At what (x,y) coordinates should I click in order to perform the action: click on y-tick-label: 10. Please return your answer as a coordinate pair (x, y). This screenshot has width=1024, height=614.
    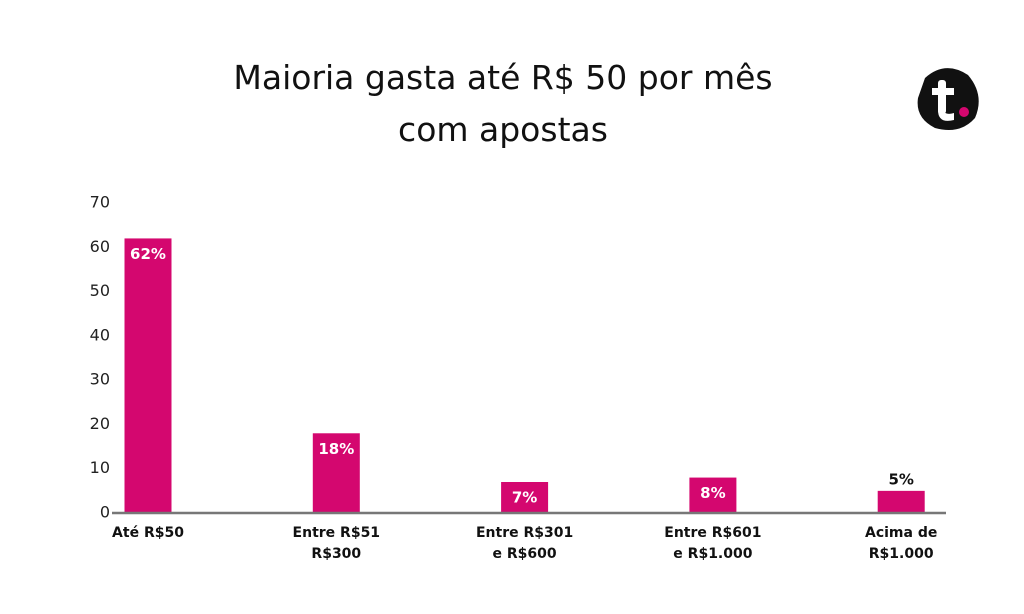
    Looking at the image, I should click on (100, 467).